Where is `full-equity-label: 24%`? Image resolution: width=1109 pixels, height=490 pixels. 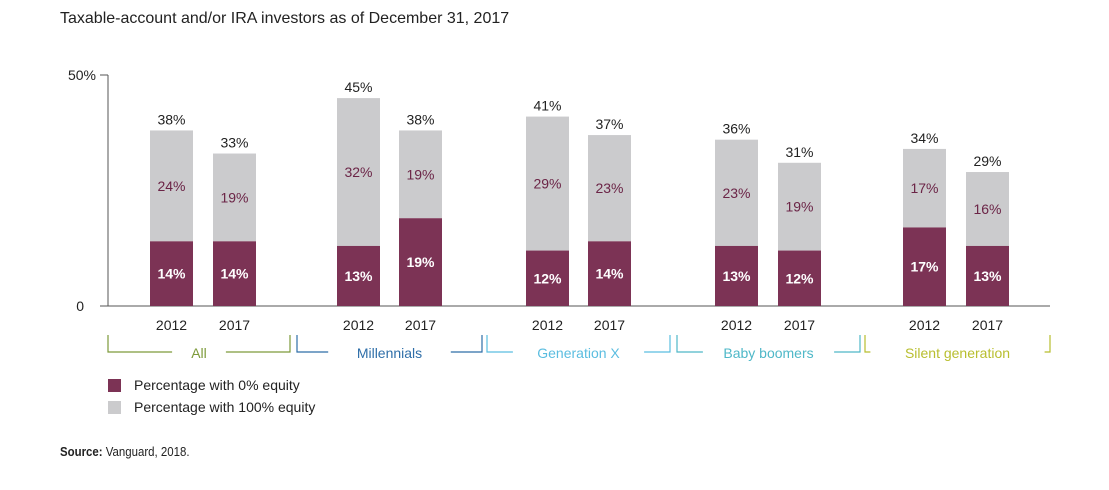 full-equity-label: 24% is located at coordinates (171, 186).